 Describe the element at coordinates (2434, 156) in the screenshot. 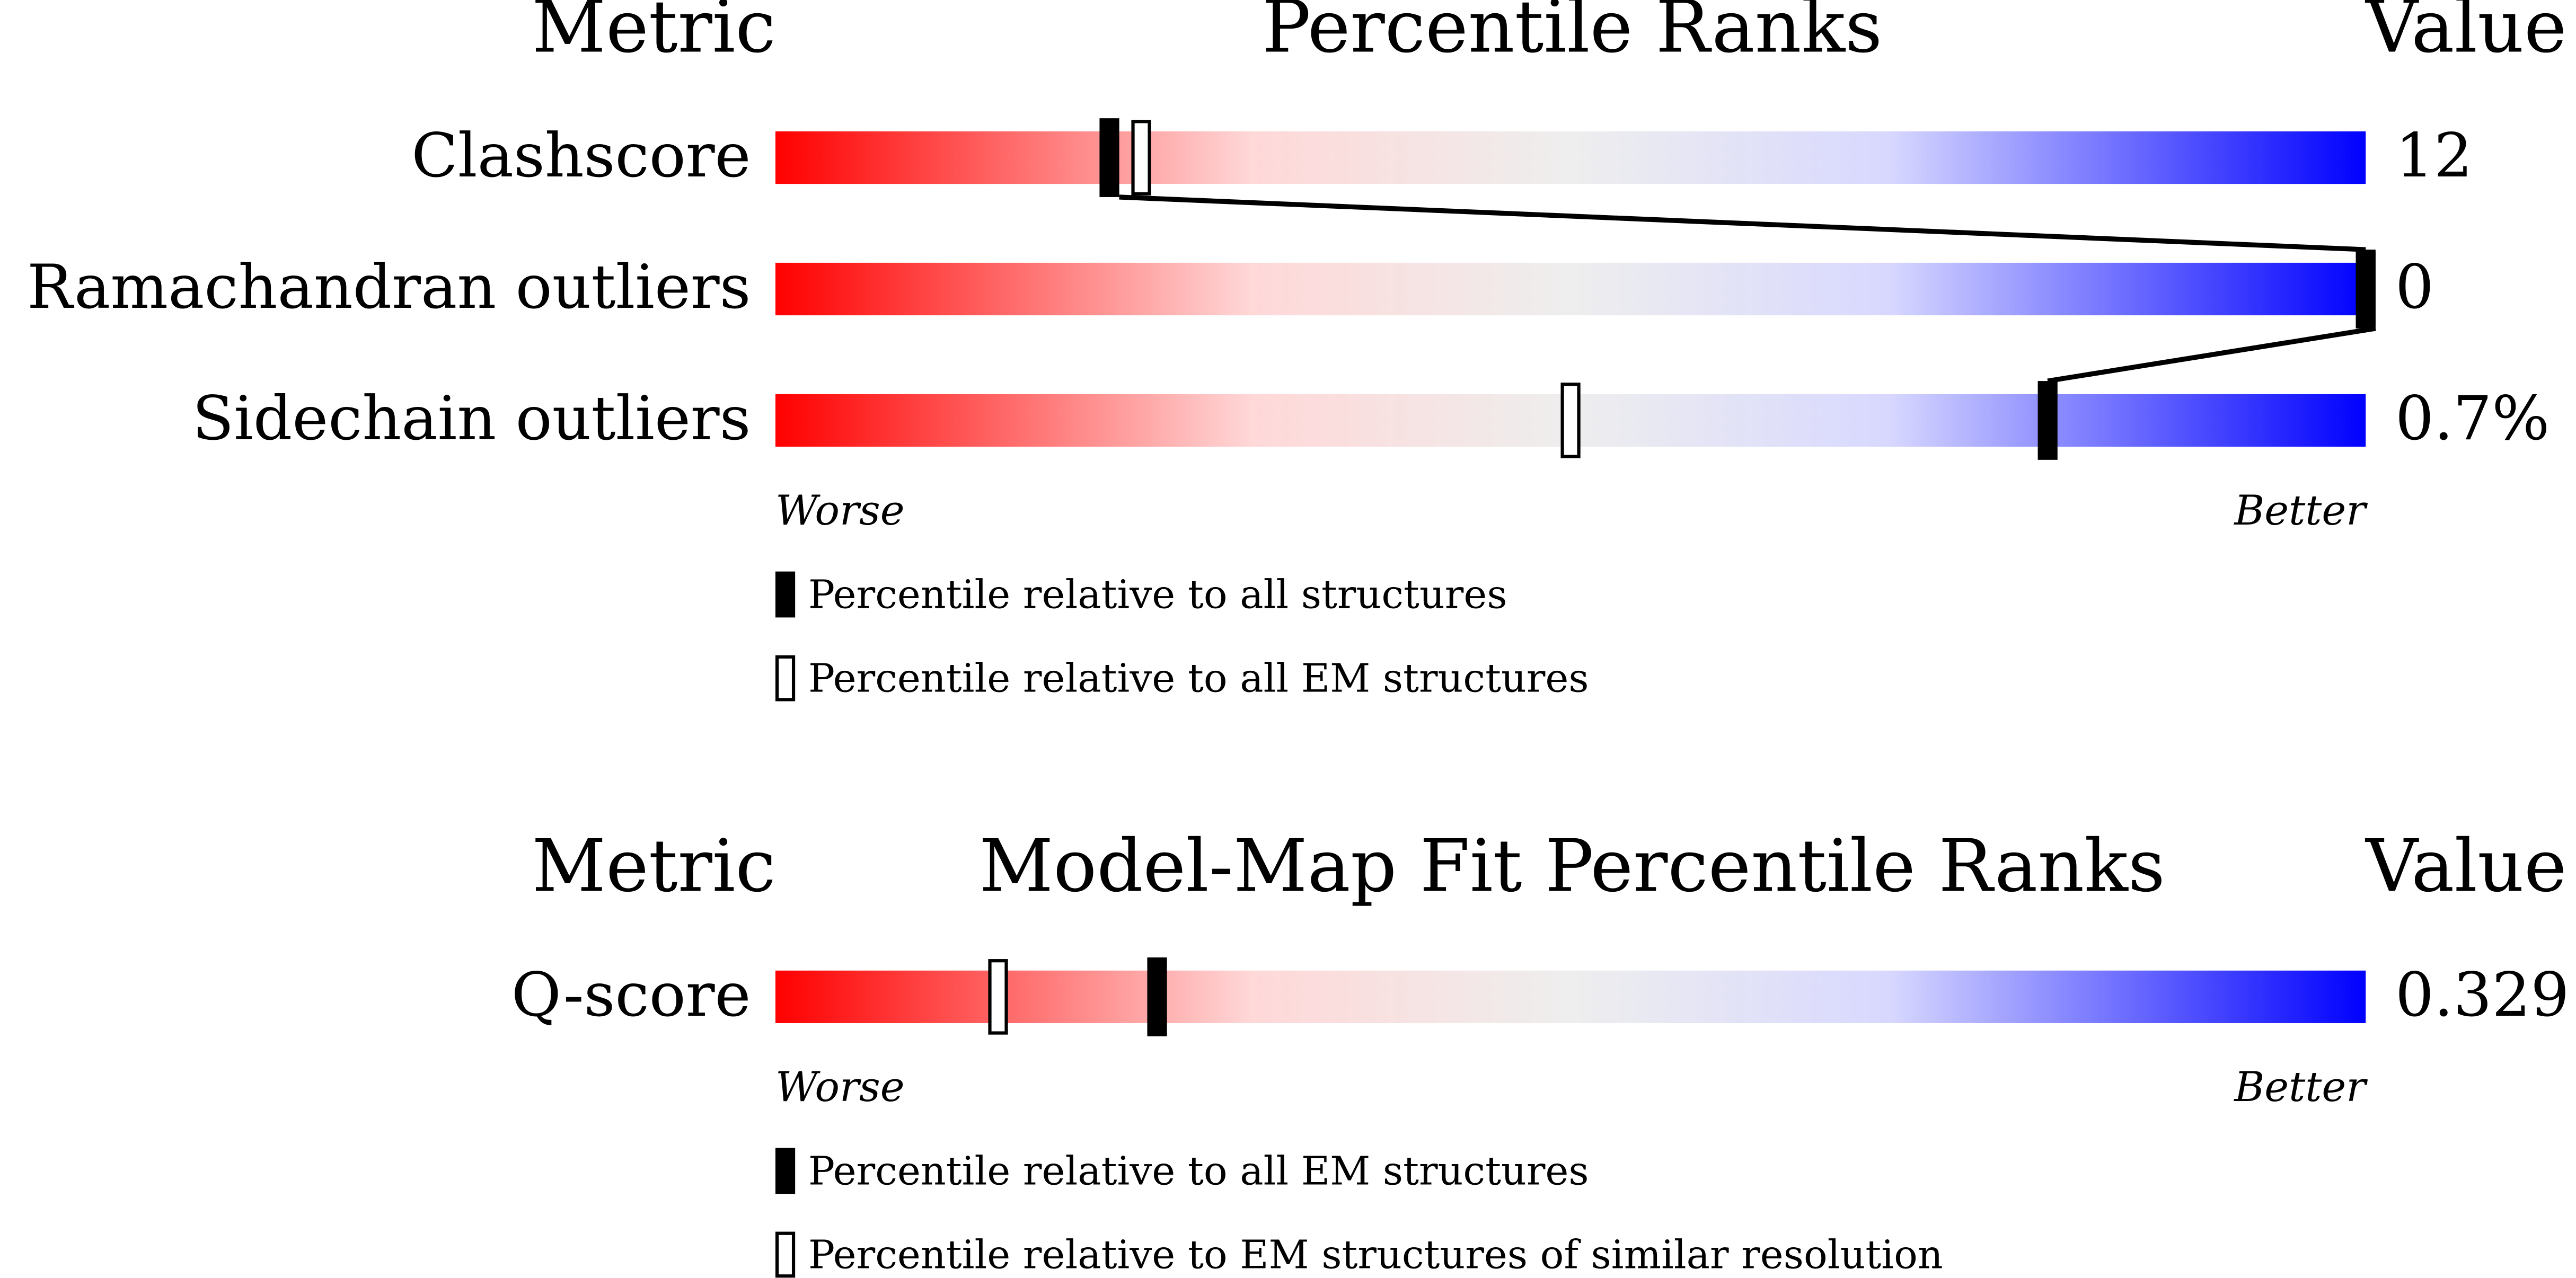

I see `metric-value: 12` at that location.